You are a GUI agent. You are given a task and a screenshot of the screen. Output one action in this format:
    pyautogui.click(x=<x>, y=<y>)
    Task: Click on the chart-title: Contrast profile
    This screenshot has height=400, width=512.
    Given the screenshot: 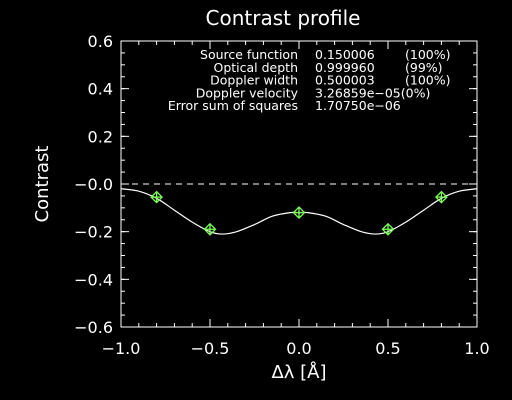 What is the action you would take?
    pyautogui.click(x=283, y=18)
    